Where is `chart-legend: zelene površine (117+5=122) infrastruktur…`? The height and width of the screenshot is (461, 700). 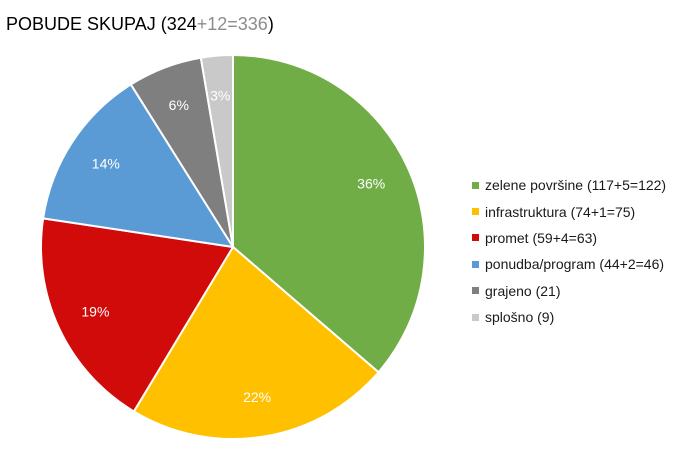 chart-legend: zelene površine (117+5=122) infrastruktur… is located at coordinates (569, 251).